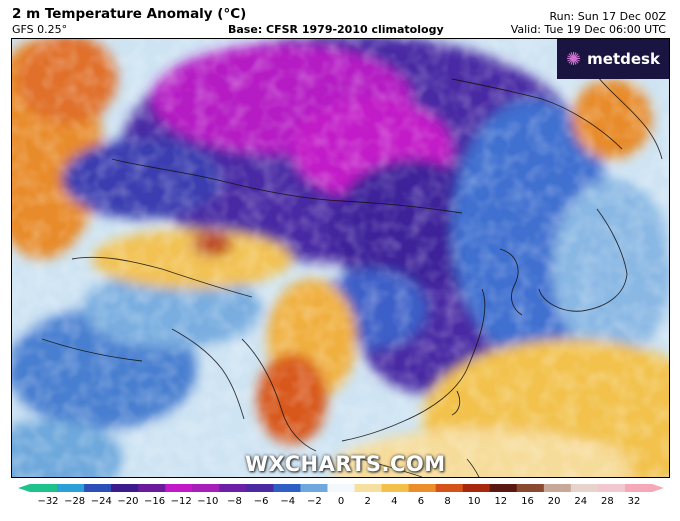  I want to click on colorbar-tick-label: 0, so click(341, 501).